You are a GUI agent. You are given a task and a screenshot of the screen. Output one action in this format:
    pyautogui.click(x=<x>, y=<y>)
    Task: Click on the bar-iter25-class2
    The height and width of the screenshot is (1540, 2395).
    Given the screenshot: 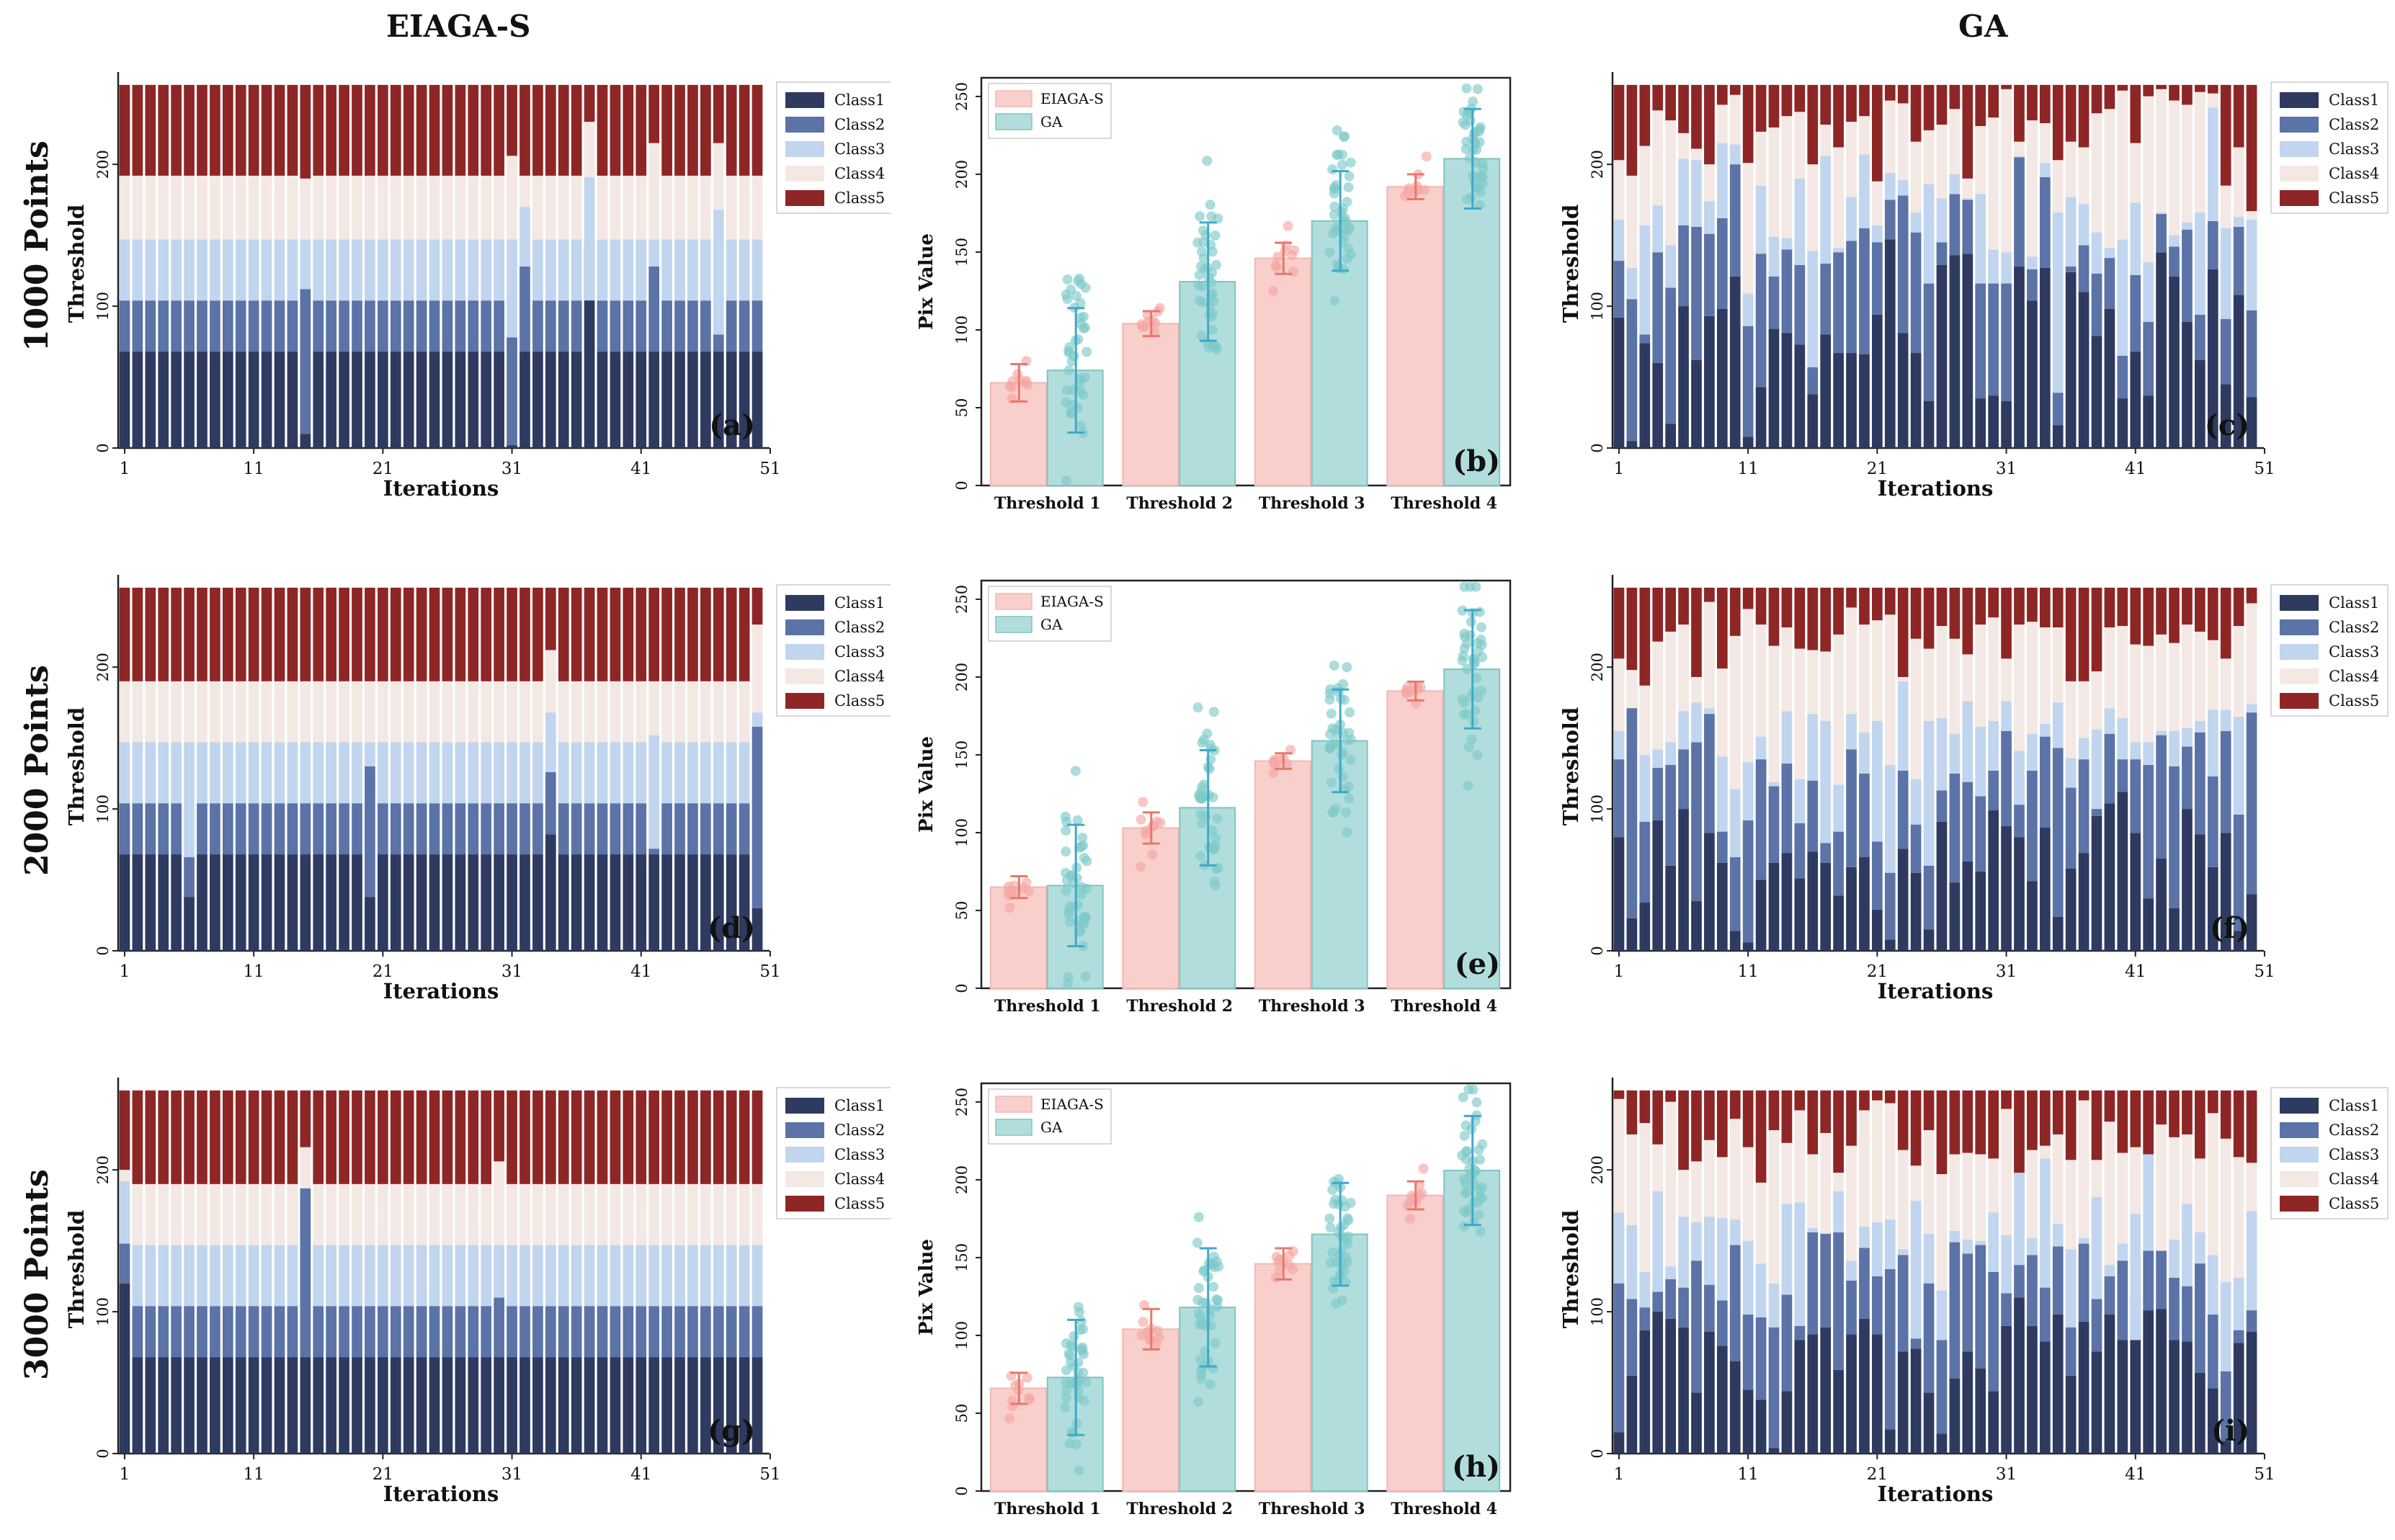 What is the action you would take?
    pyautogui.click(x=434, y=1332)
    